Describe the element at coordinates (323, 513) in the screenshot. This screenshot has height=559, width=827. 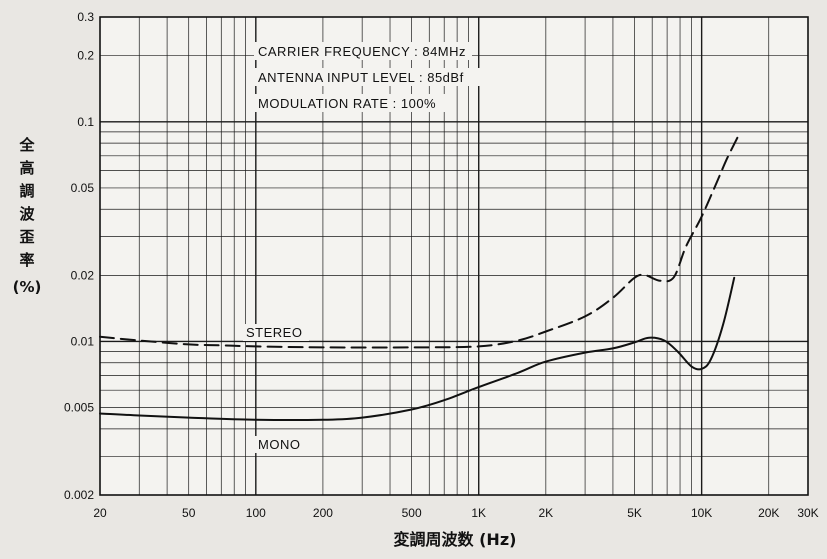
I see `x-tick-label: 200` at that location.